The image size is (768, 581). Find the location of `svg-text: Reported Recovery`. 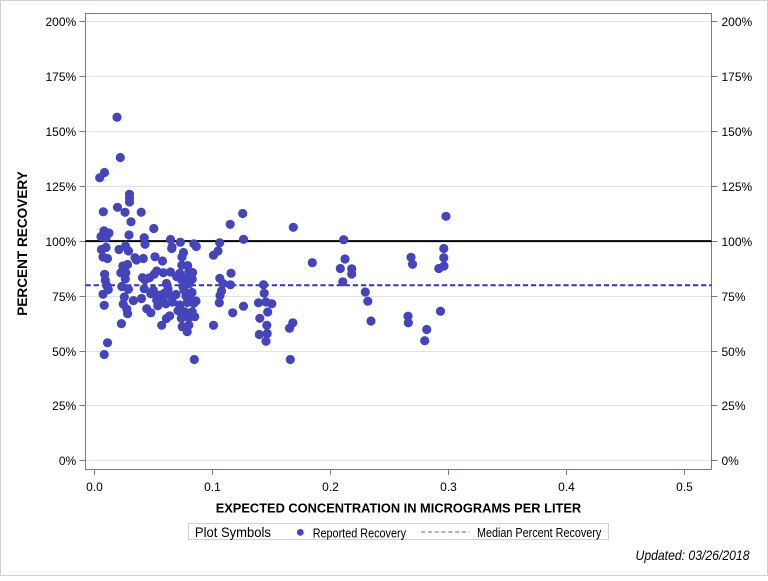

svg-text: Reported Recovery is located at coordinates (360, 532).